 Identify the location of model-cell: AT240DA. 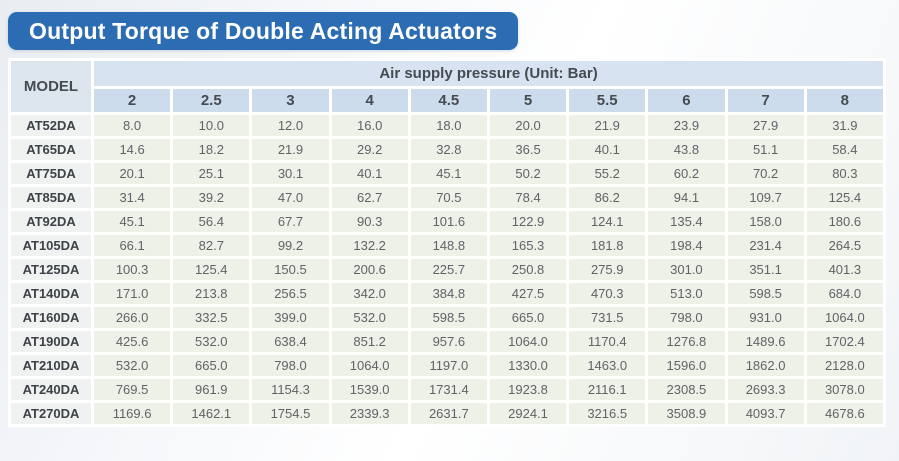
(51, 389).